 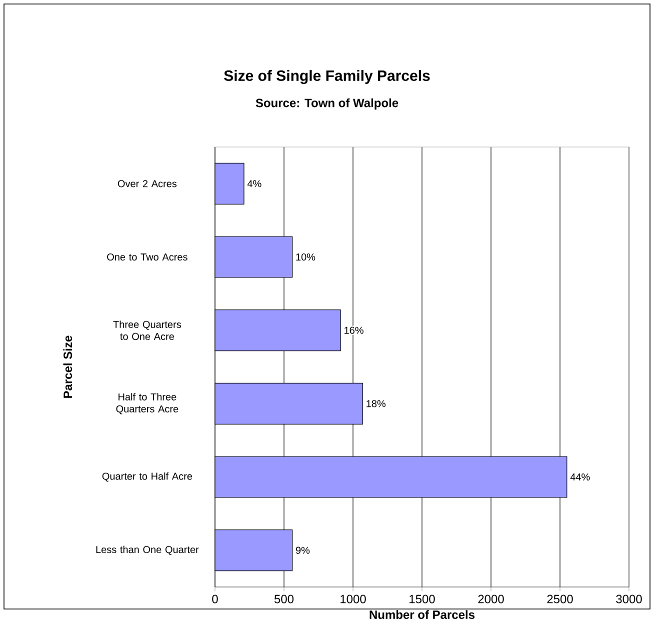 I want to click on y-tick-label: Quarter to Half Acre, so click(x=147, y=477).